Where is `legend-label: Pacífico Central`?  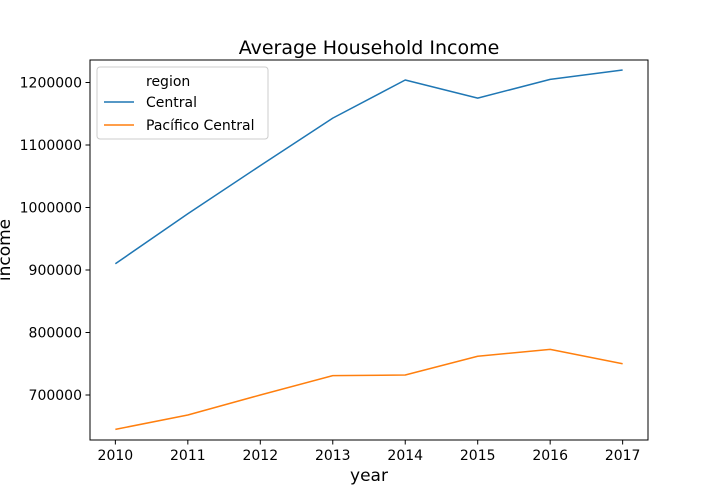
legend-label: Pacífico Central is located at coordinates (200, 126).